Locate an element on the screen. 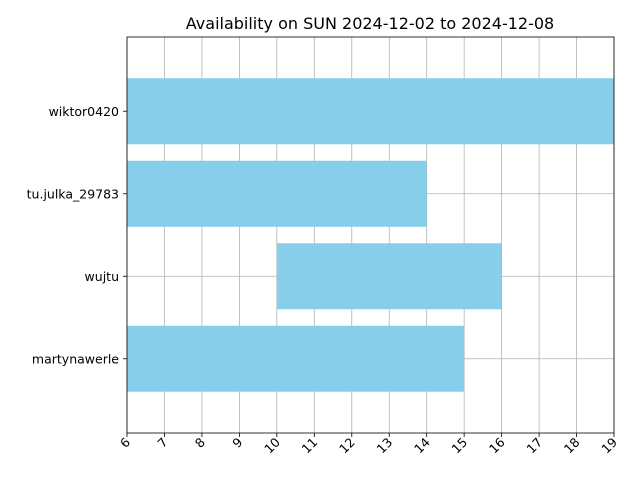 The image size is (640, 480). bar-tu.julka_29783 is located at coordinates (277, 193).